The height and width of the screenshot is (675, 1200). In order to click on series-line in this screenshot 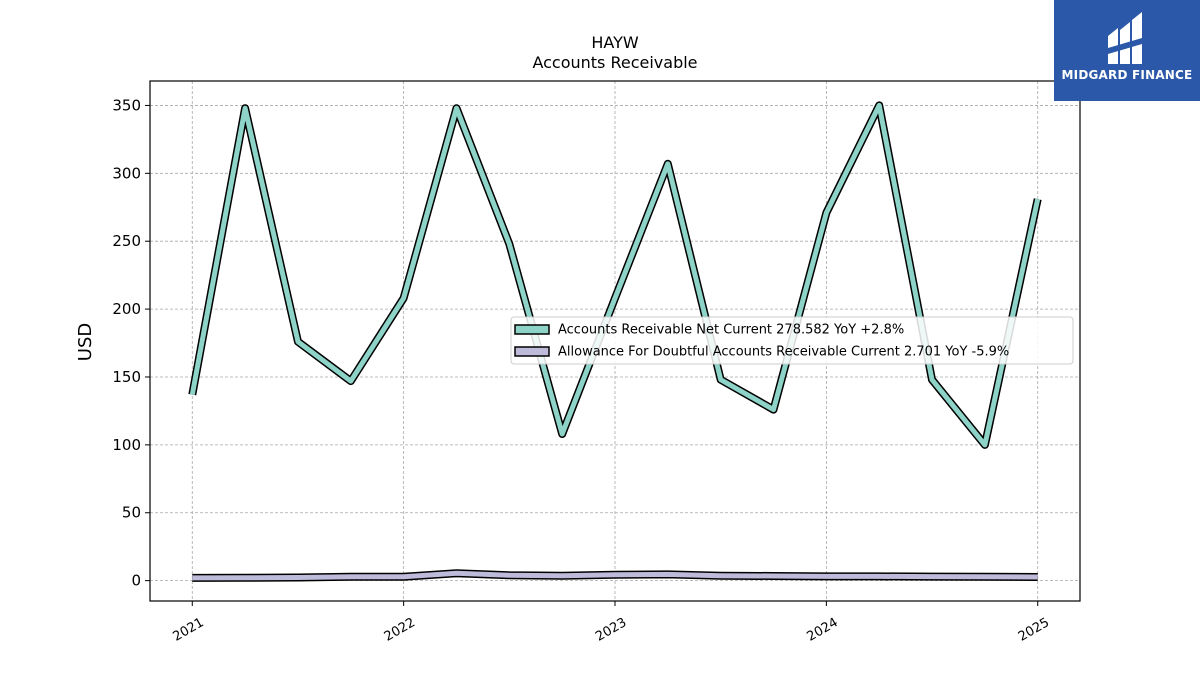, I will do `click(615, 575)`.